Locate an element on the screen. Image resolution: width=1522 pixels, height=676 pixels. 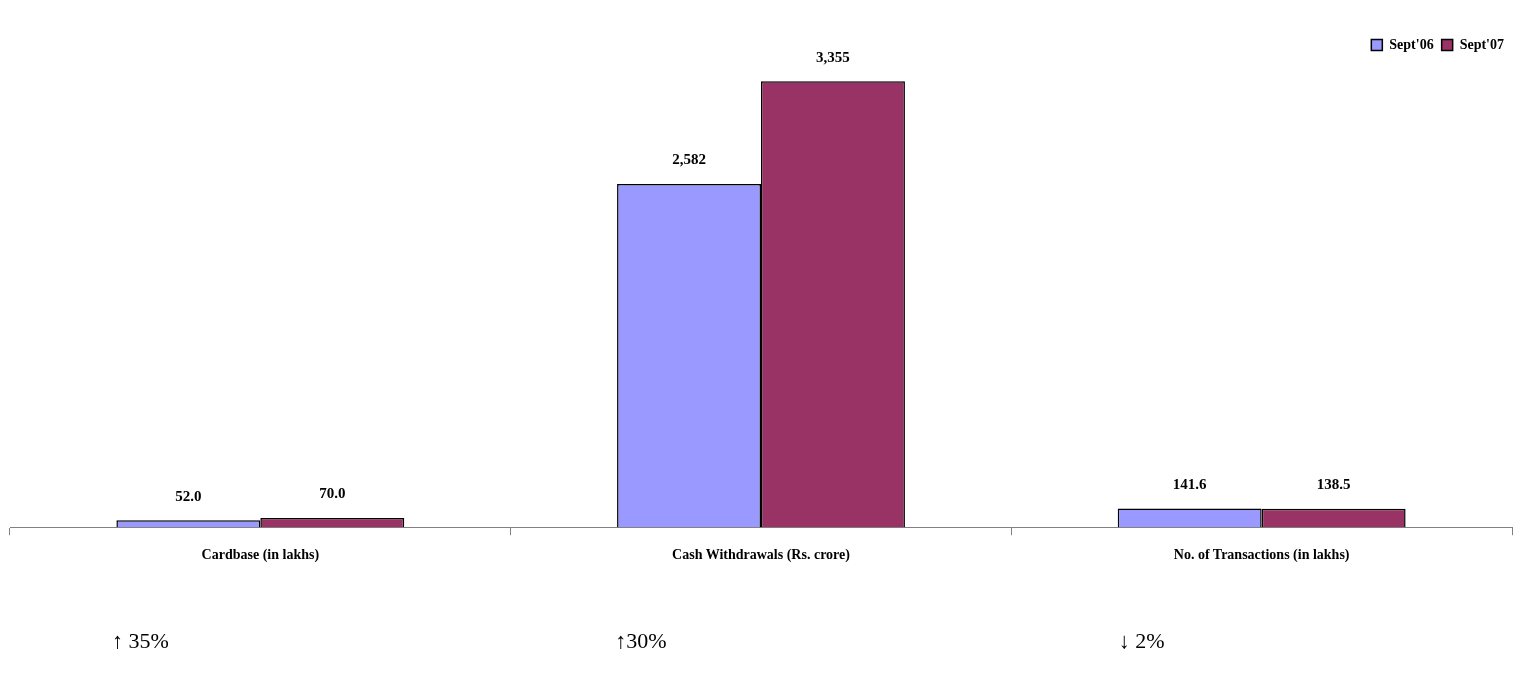
x-tick-label: Cash Withdrawals (Rs. crore) is located at coordinates (761, 555).